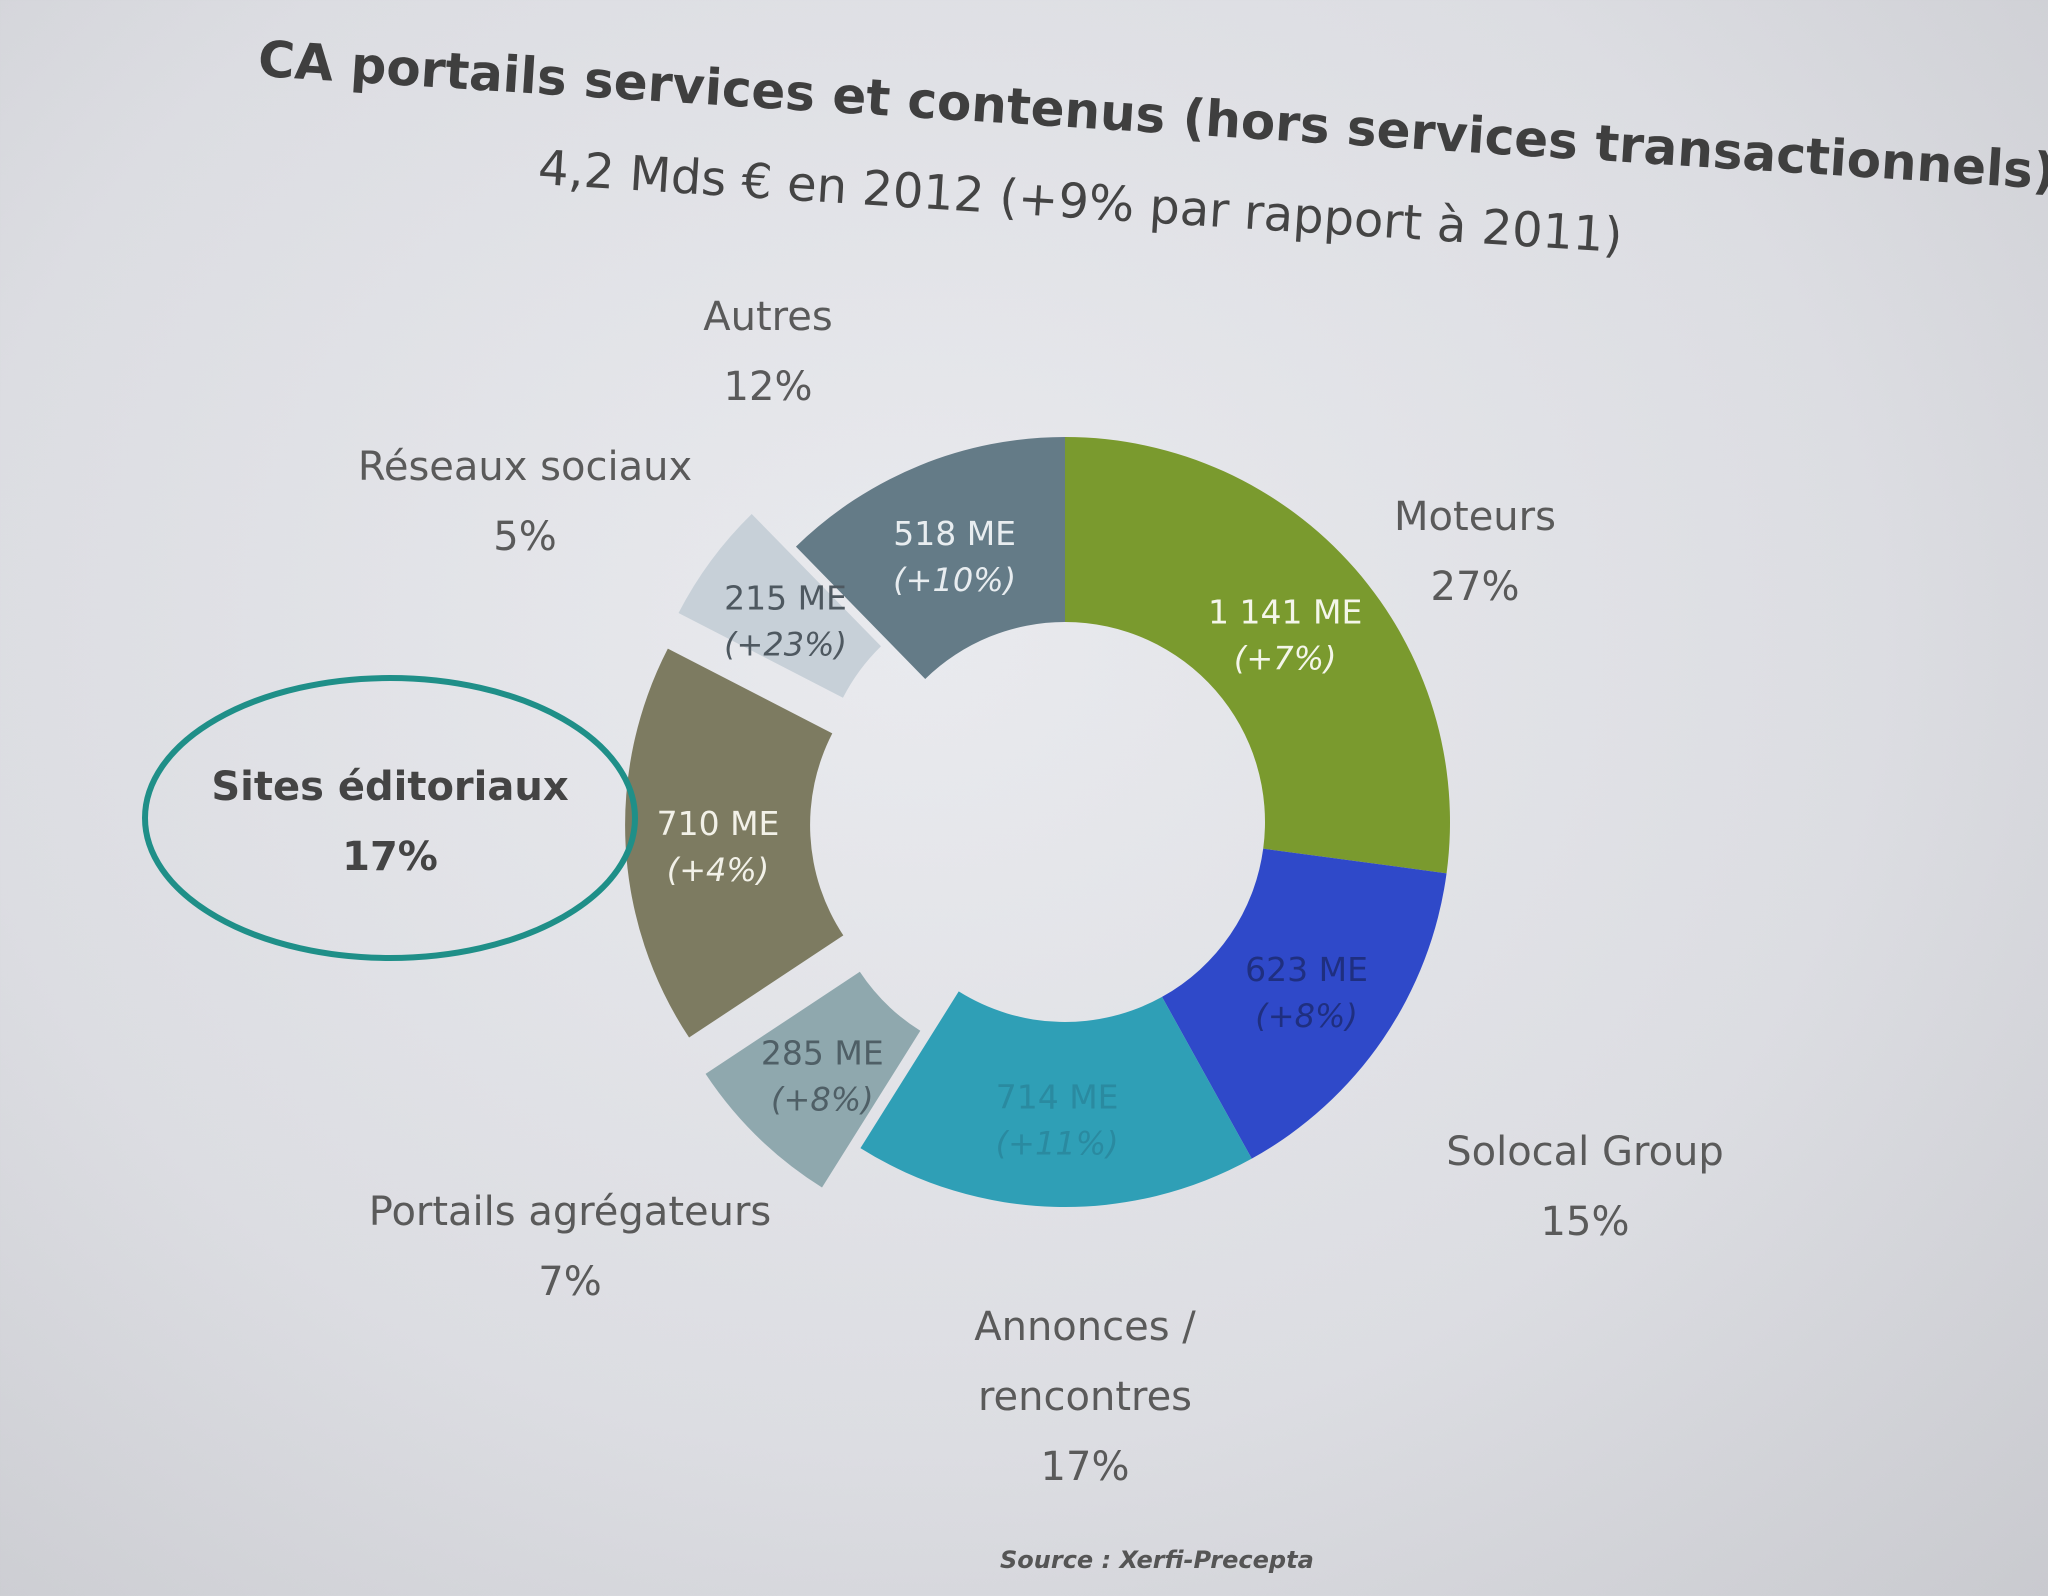 The width and height of the screenshot is (2048, 1596). What do you see at coordinates (785, 644) in the screenshot?
I see `slice-change-label: (+23%)` at bounding box center [785, 644].